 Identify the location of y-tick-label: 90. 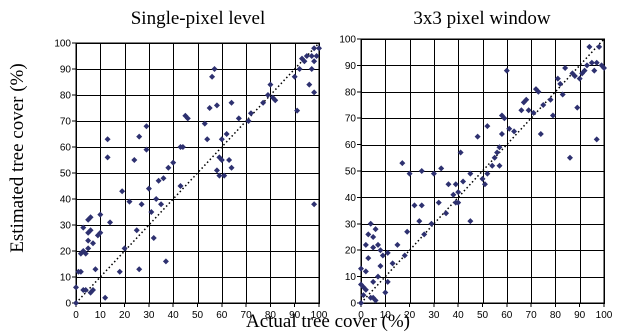
(66, 70).